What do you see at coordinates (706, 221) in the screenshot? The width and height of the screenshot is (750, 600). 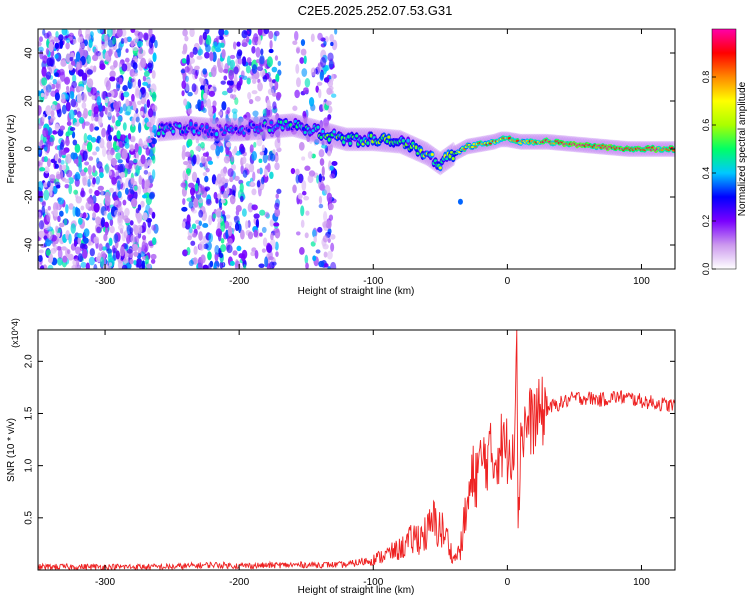 I see `colorbar-tick-label: 0.2` at bounding box center [706, 221].